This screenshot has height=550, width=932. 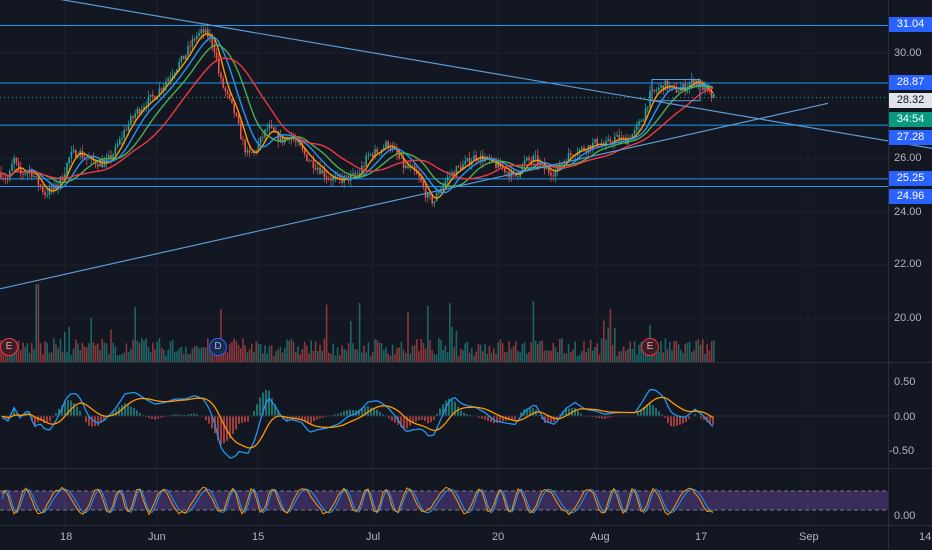 What do you see at coordinates (498, 537) in the screenshot?
I see `time-label: 20` at bounding box center [498, 537].